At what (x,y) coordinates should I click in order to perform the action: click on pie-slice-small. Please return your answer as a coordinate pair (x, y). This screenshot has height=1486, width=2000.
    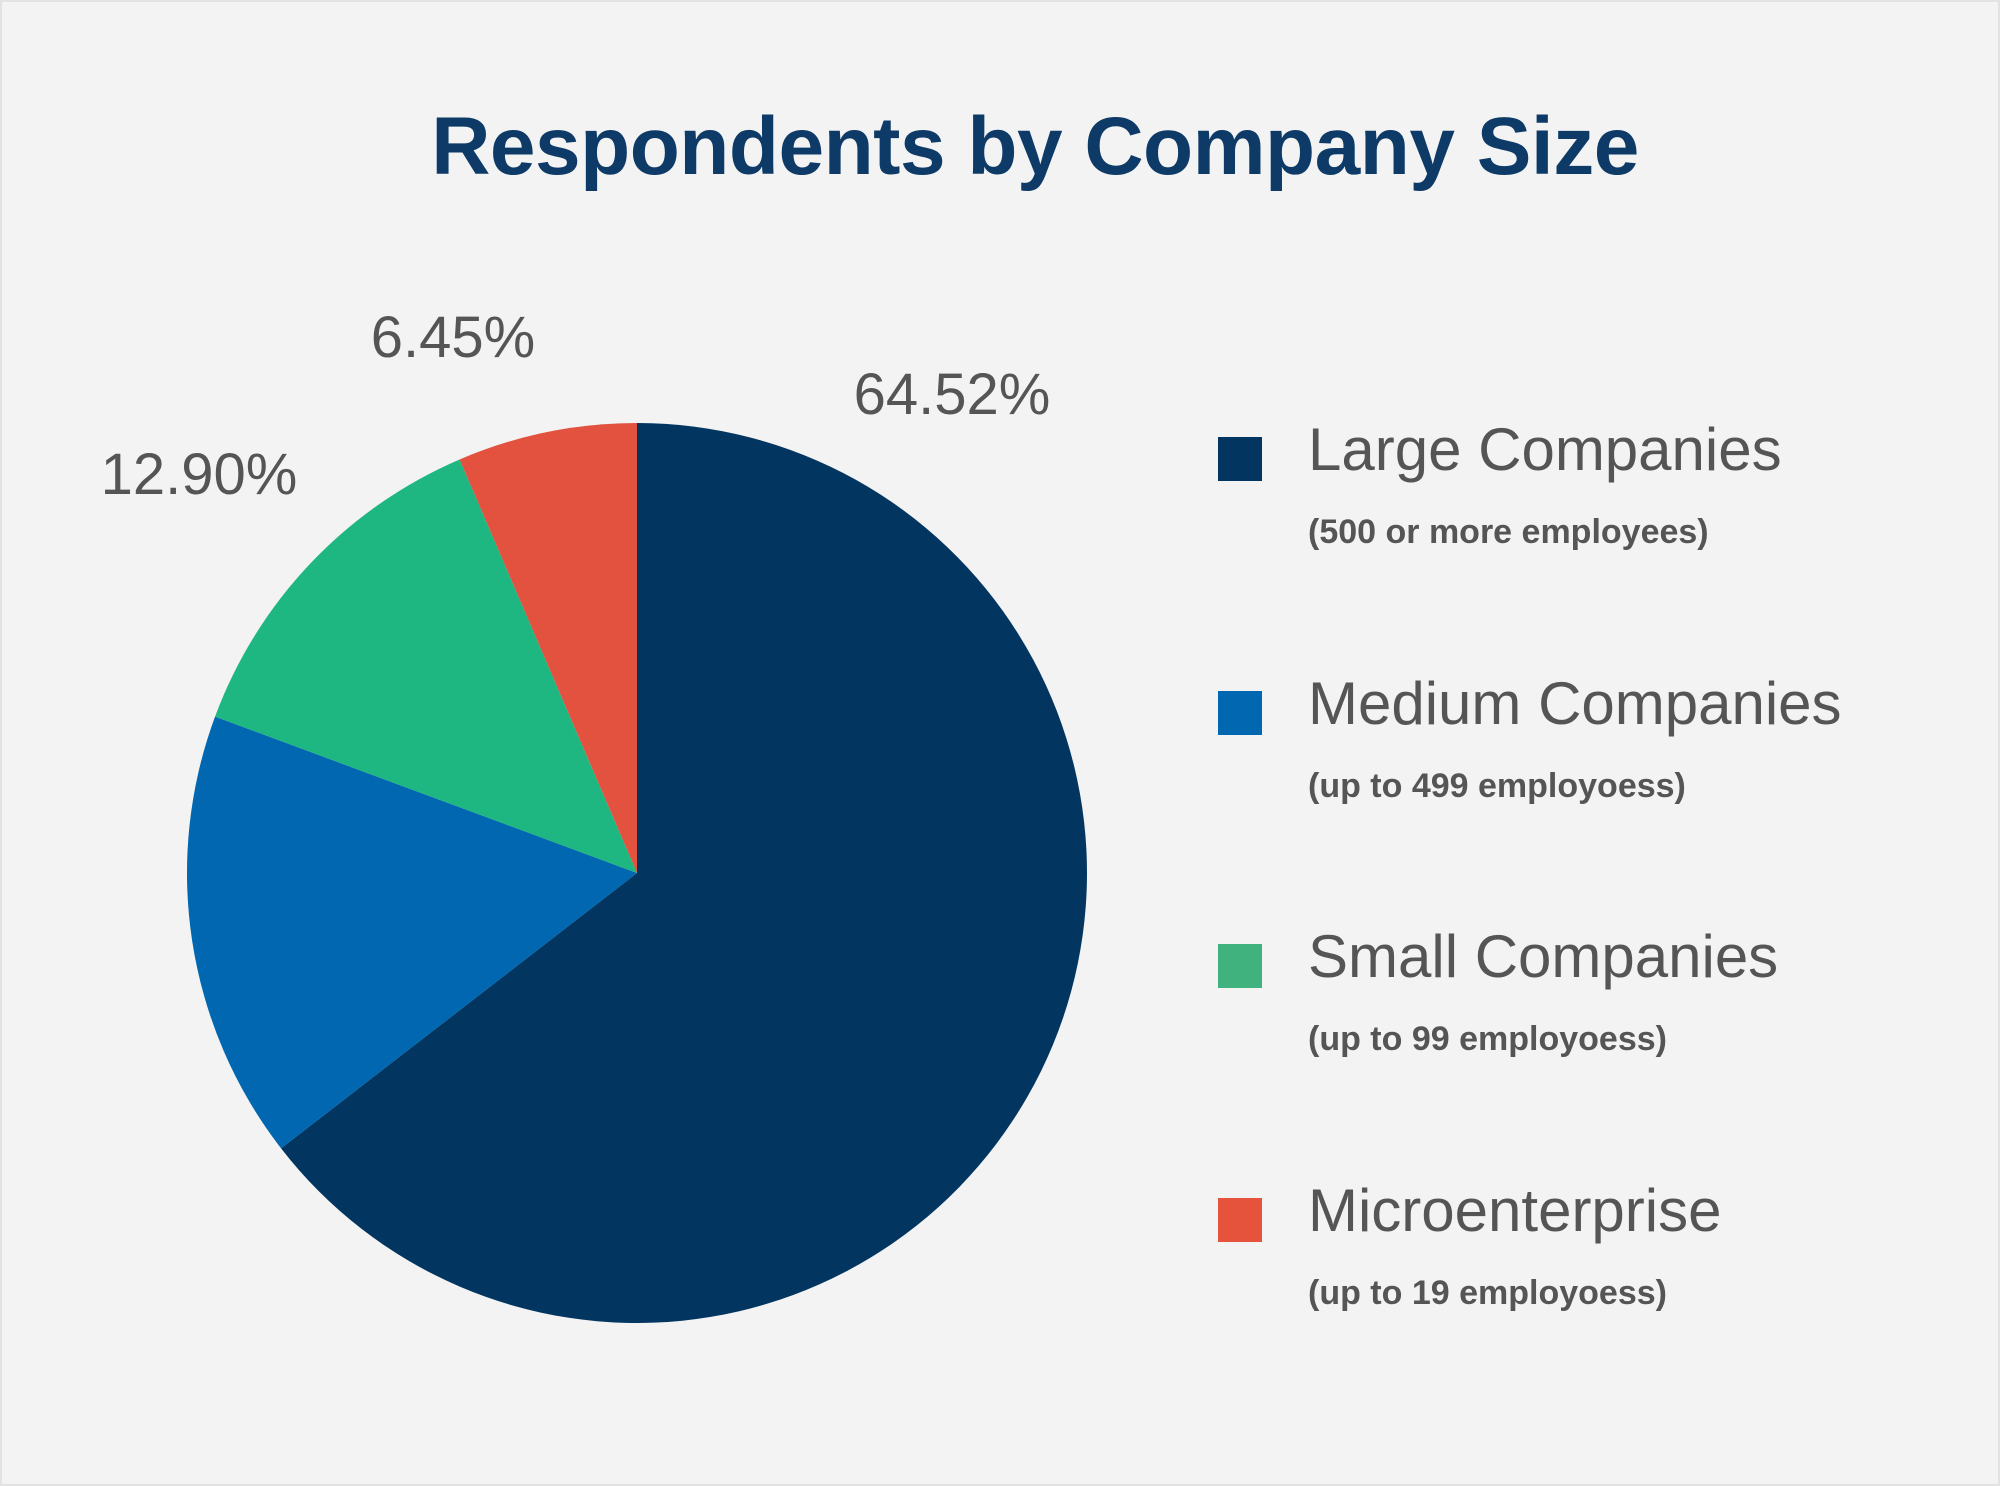
    Looking at the image, I should click on (426, 666).